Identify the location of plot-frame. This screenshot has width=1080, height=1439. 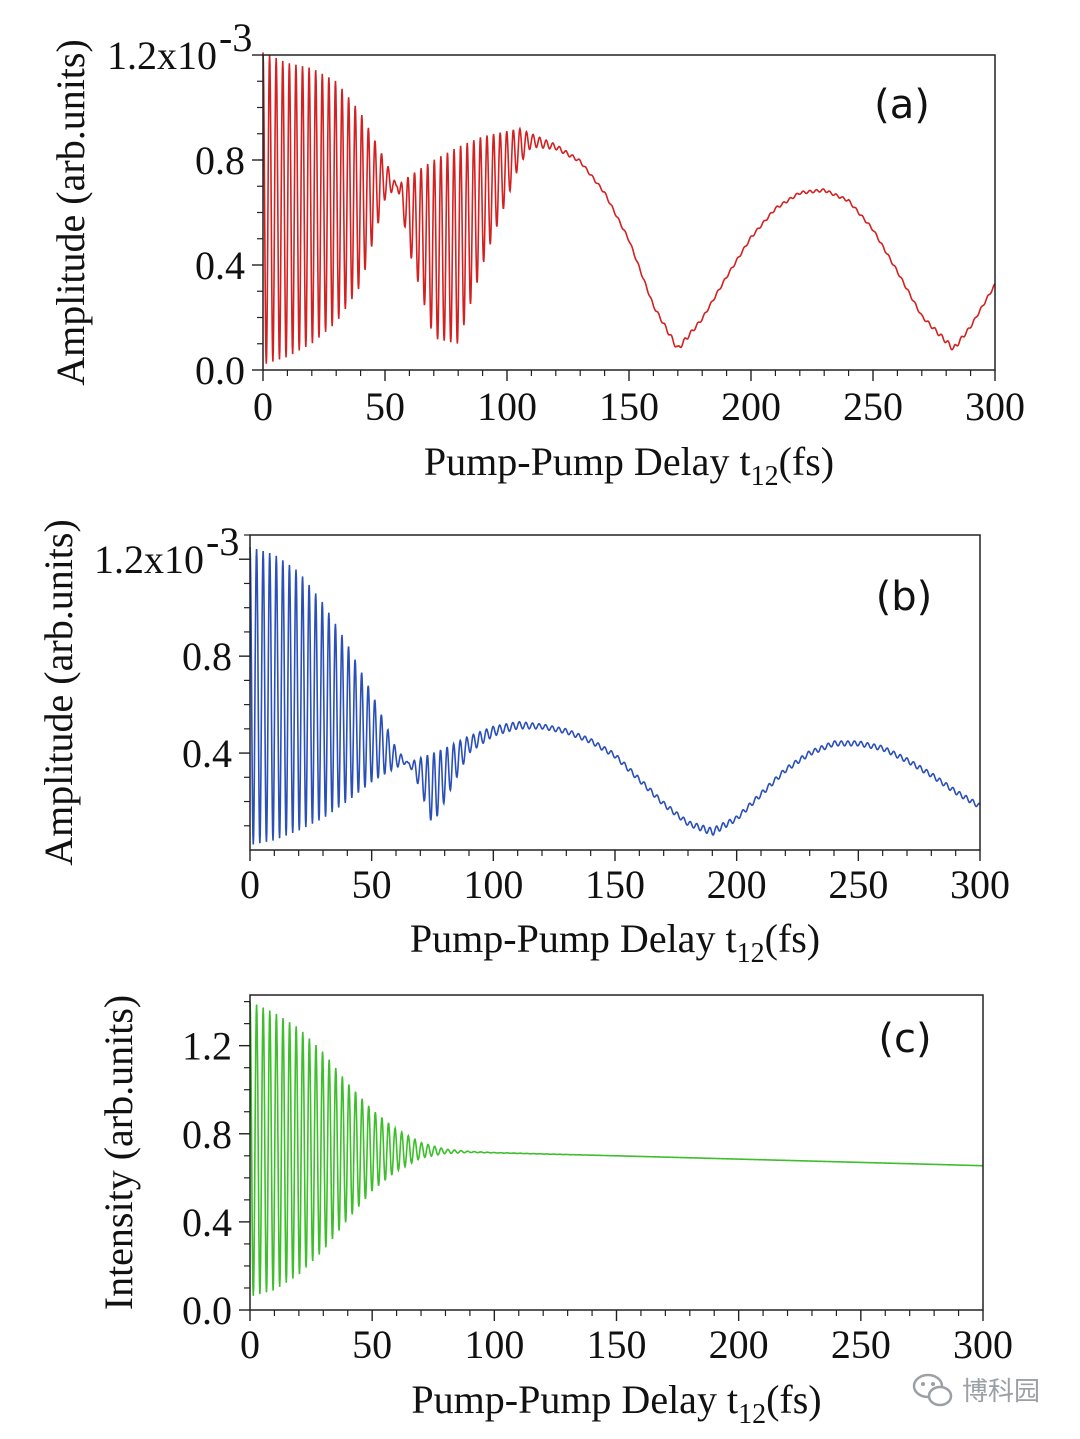
(615, 692).